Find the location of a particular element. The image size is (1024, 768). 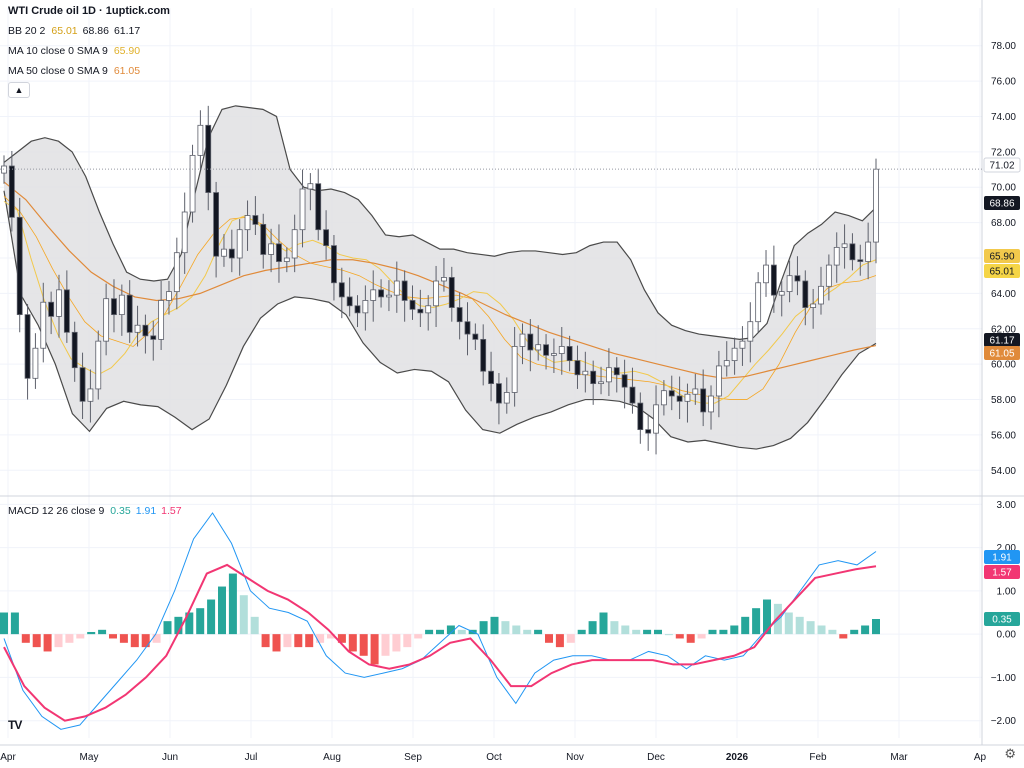

price-tick-label: 68.00 is located at coordinates (1003, 223).